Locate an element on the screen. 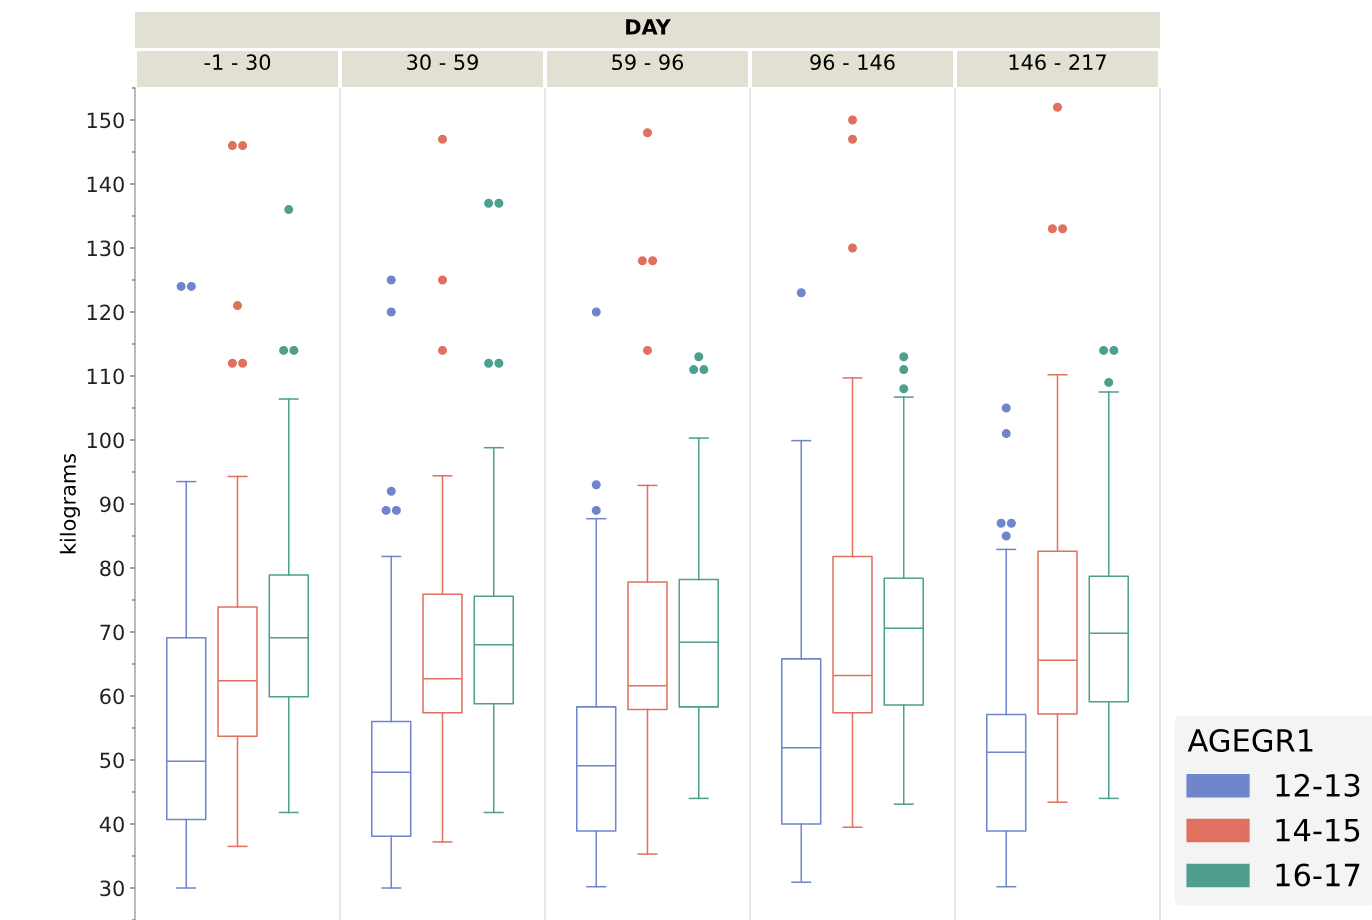 This screenshot has width=1372, height=920. y-tick-label: 40 is located at coordinates (111, 824).